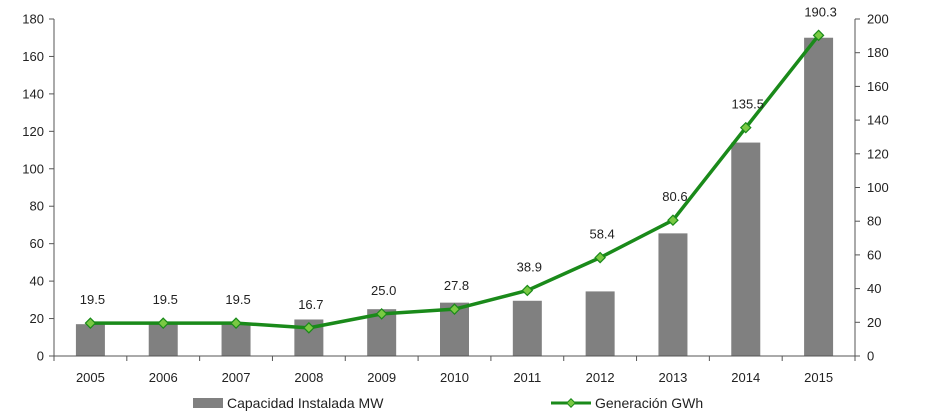  I want to click on data-label: 27.8, so click(456, 285).